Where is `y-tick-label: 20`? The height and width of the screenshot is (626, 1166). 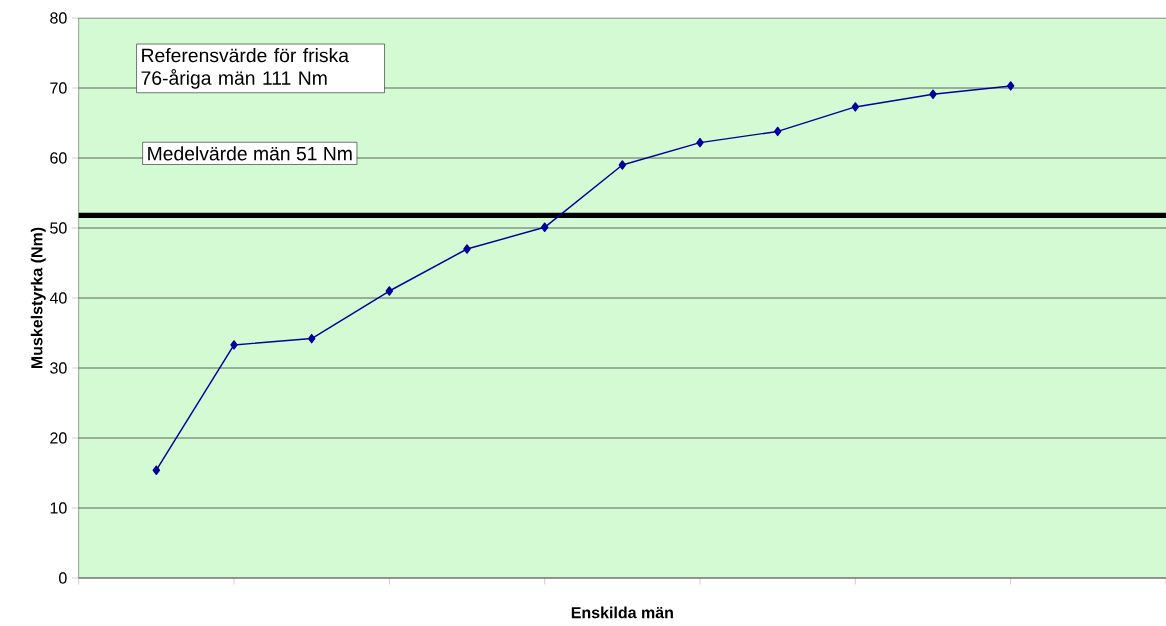 y-tick-label: 20 is located at coordinates (58, 438).